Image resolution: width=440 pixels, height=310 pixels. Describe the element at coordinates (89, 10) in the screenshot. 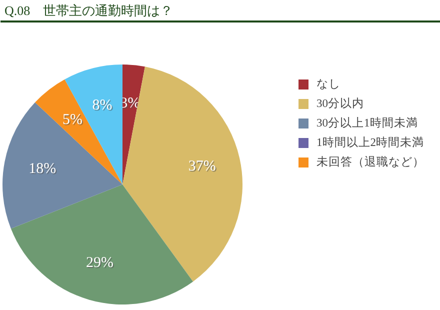

I see `chart-title: Q.08 世帯主の通勤時間は？` at that location.